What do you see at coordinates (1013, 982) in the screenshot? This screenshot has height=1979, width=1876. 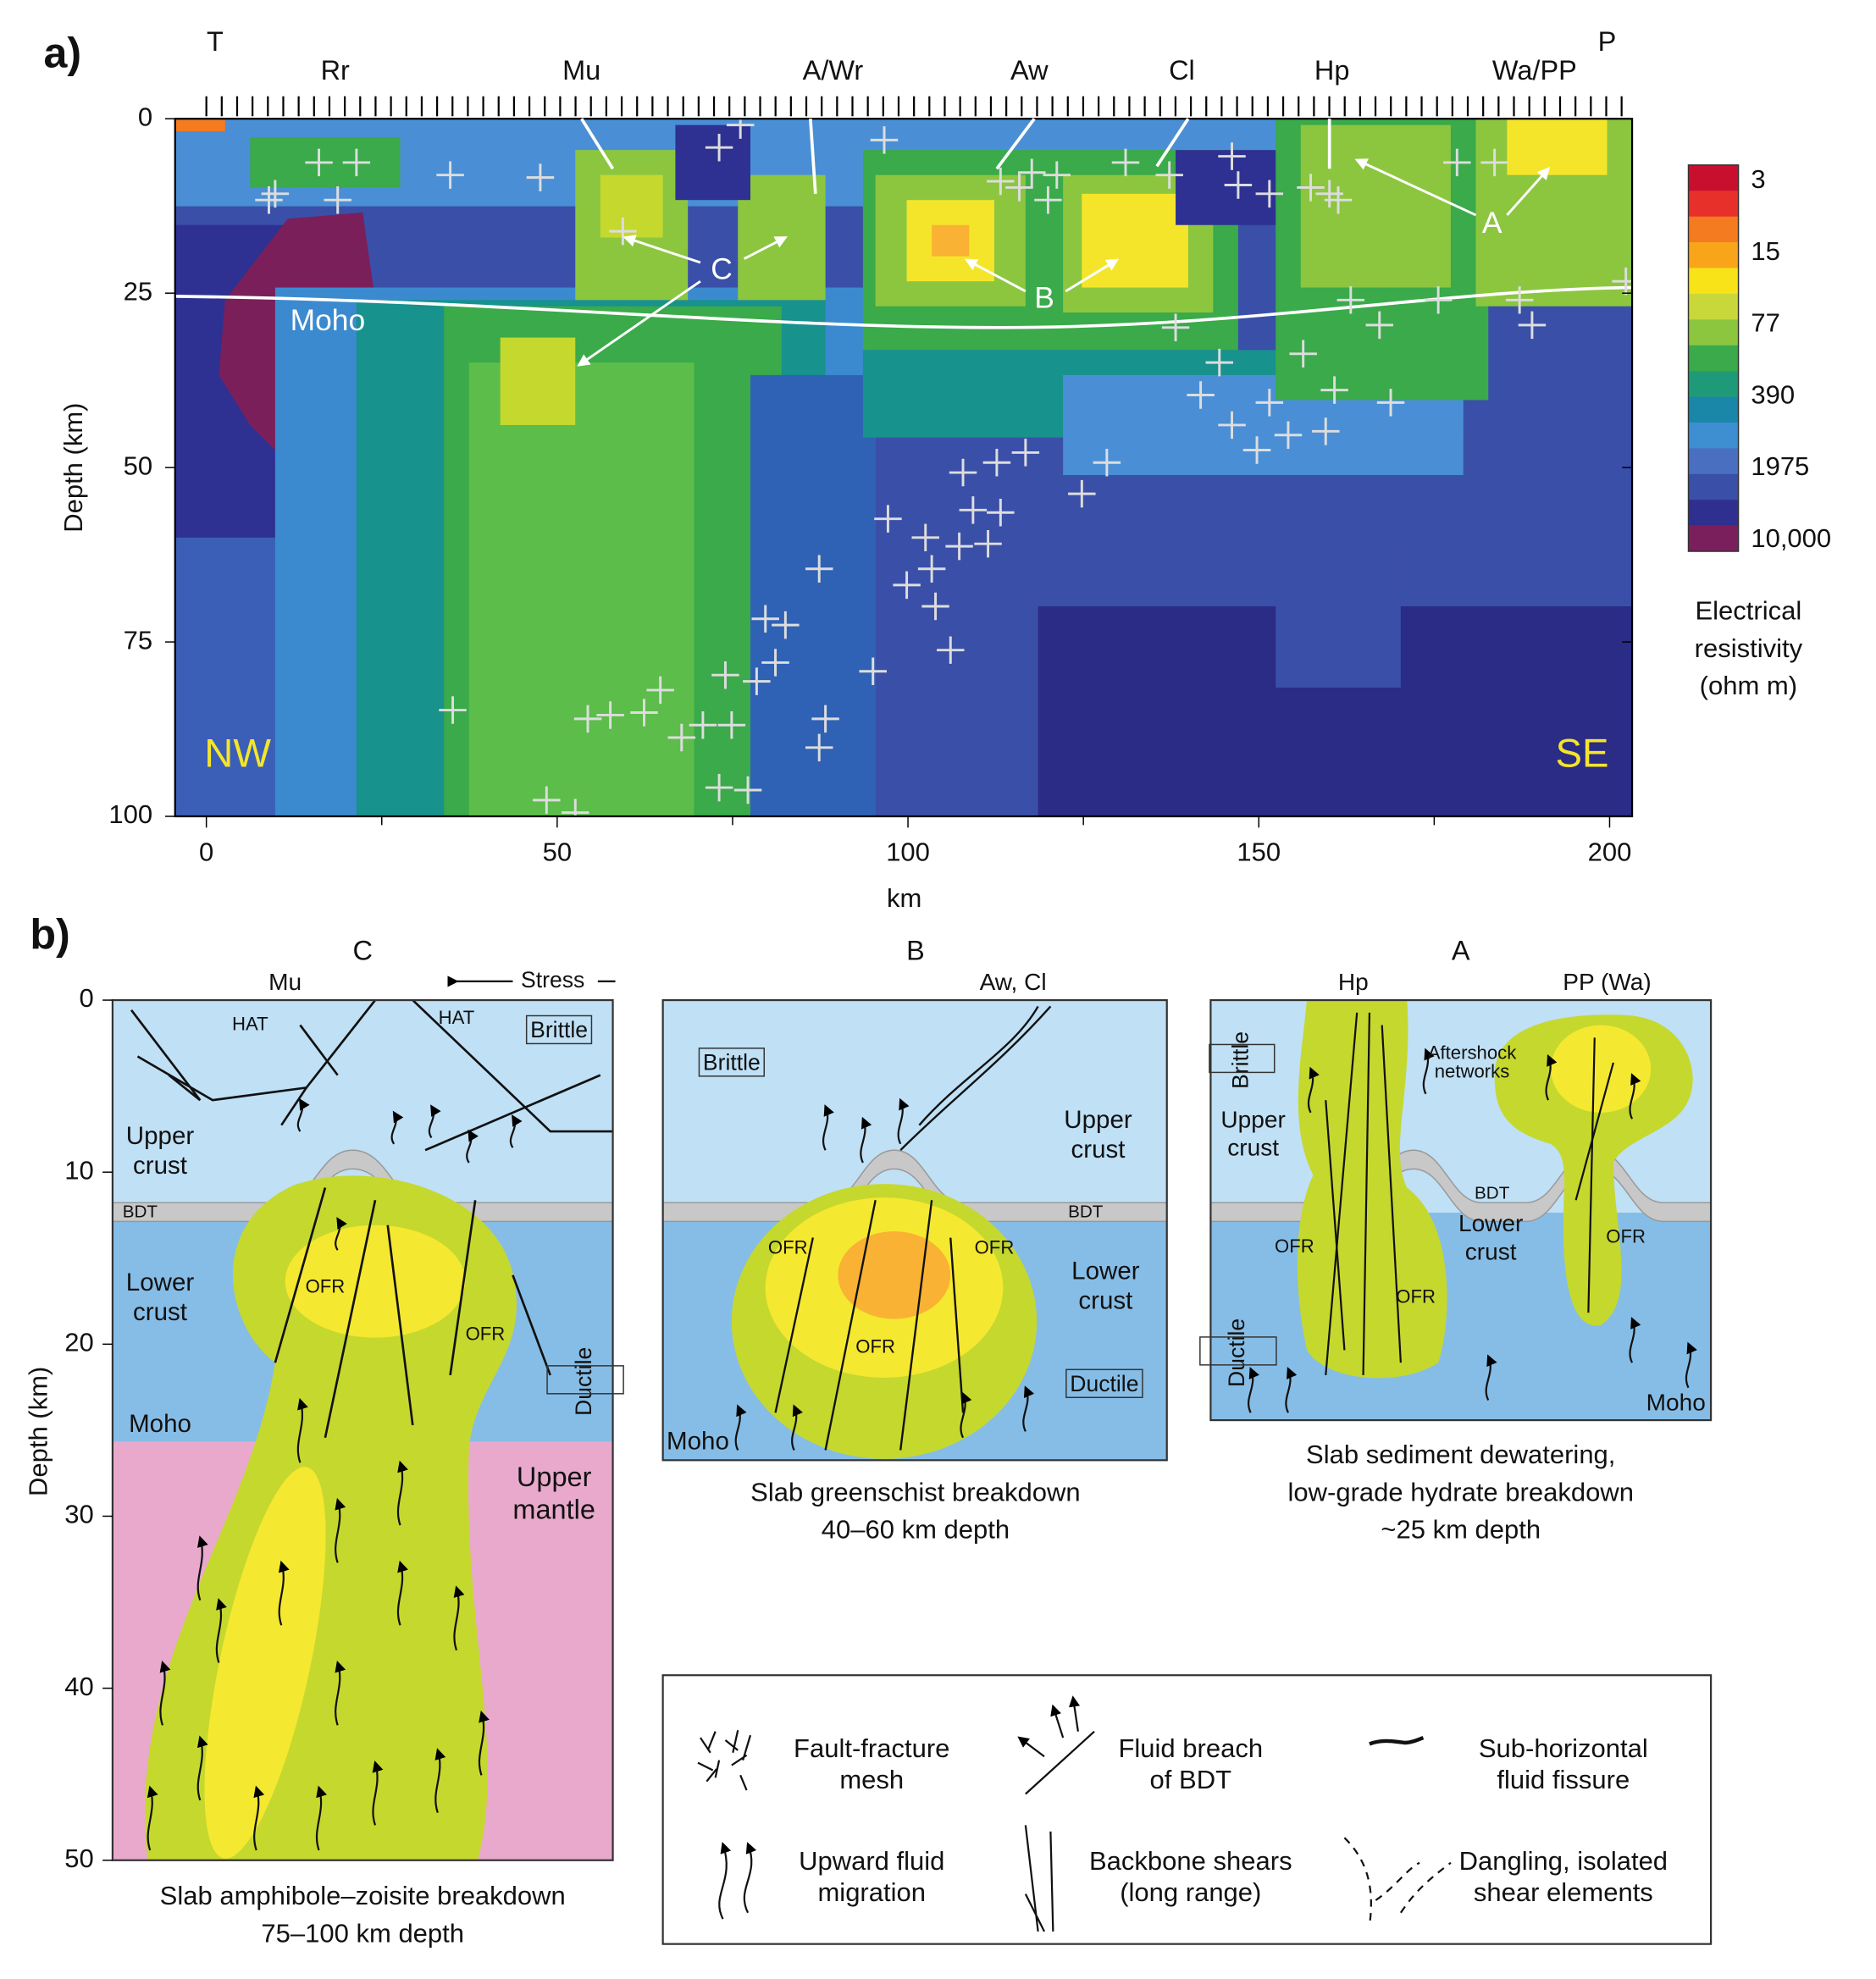 I see `label: Aw, Cl` at bounding box center [1013, 982].